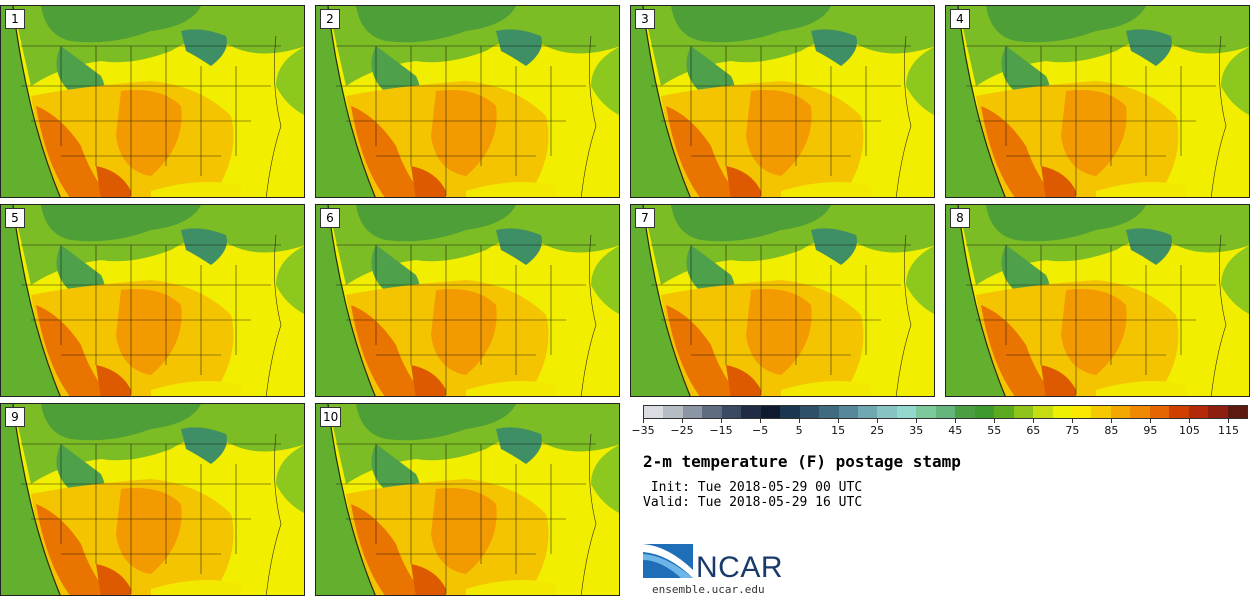  I want to click on colorbar-tick-label: 115, so click(1228, 430).